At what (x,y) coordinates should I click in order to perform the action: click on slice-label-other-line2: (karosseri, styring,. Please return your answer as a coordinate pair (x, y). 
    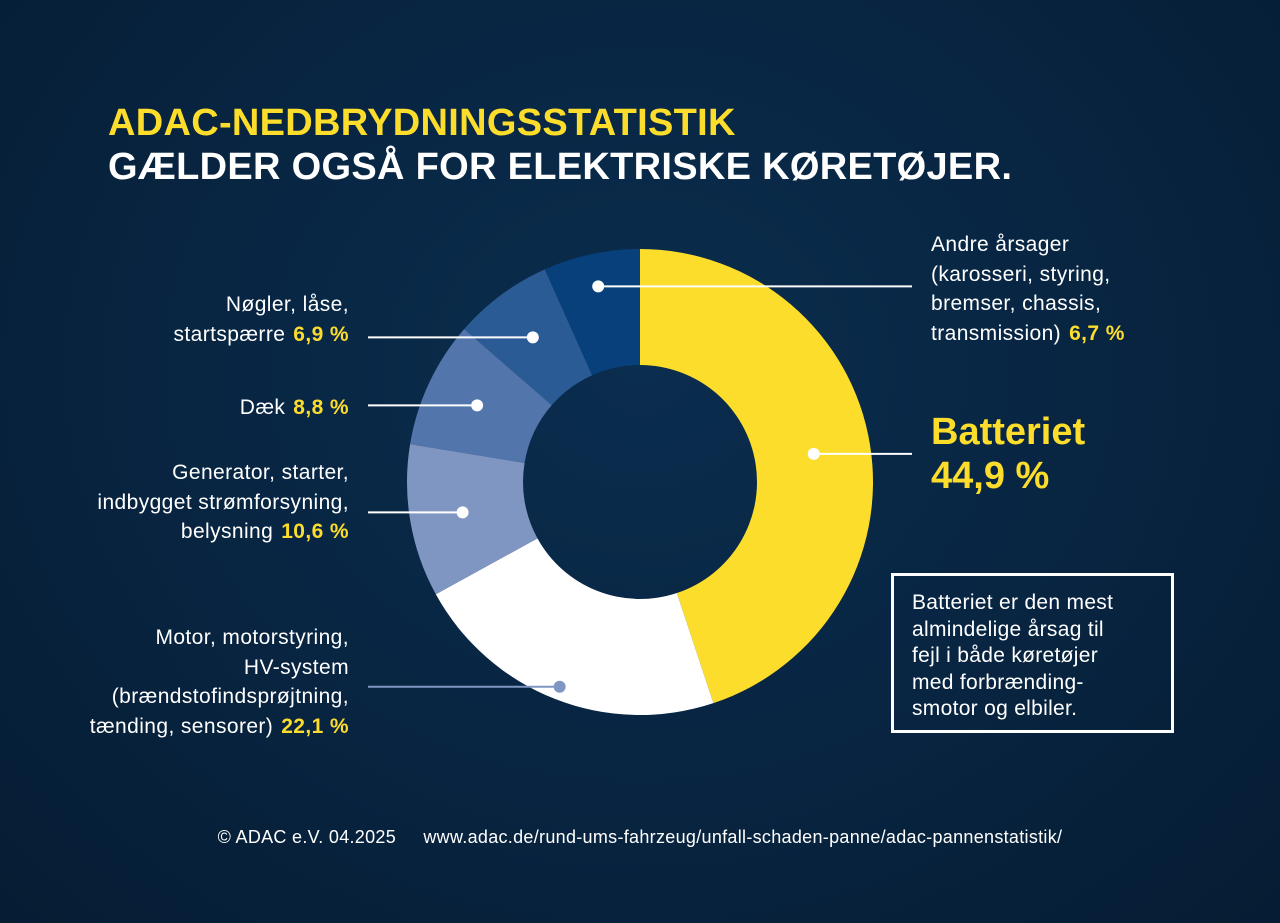
    Looking at the image, I should click on (1021, 274).